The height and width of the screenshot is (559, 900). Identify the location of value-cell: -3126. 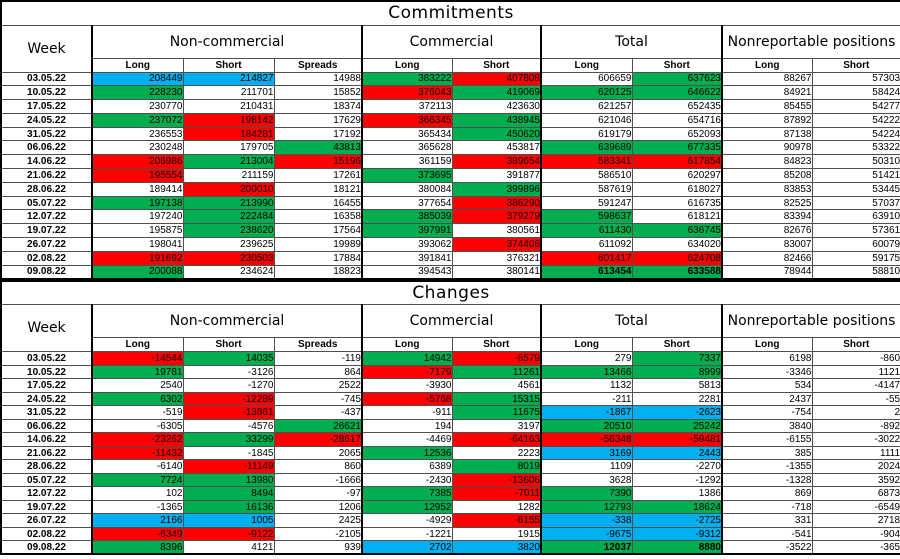
(228, 372).